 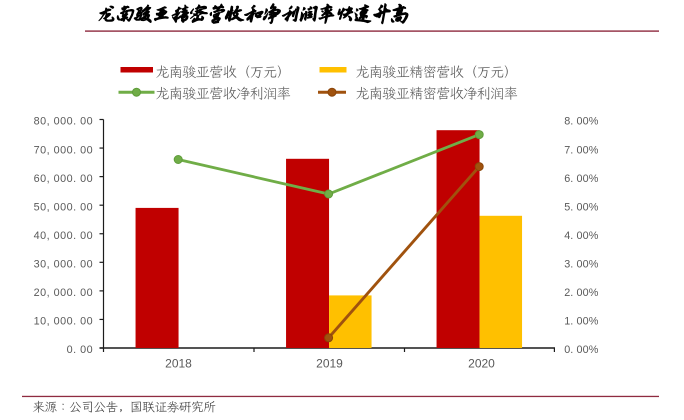 I want to click on svg-text: 2019, so click(x=329, y=363).